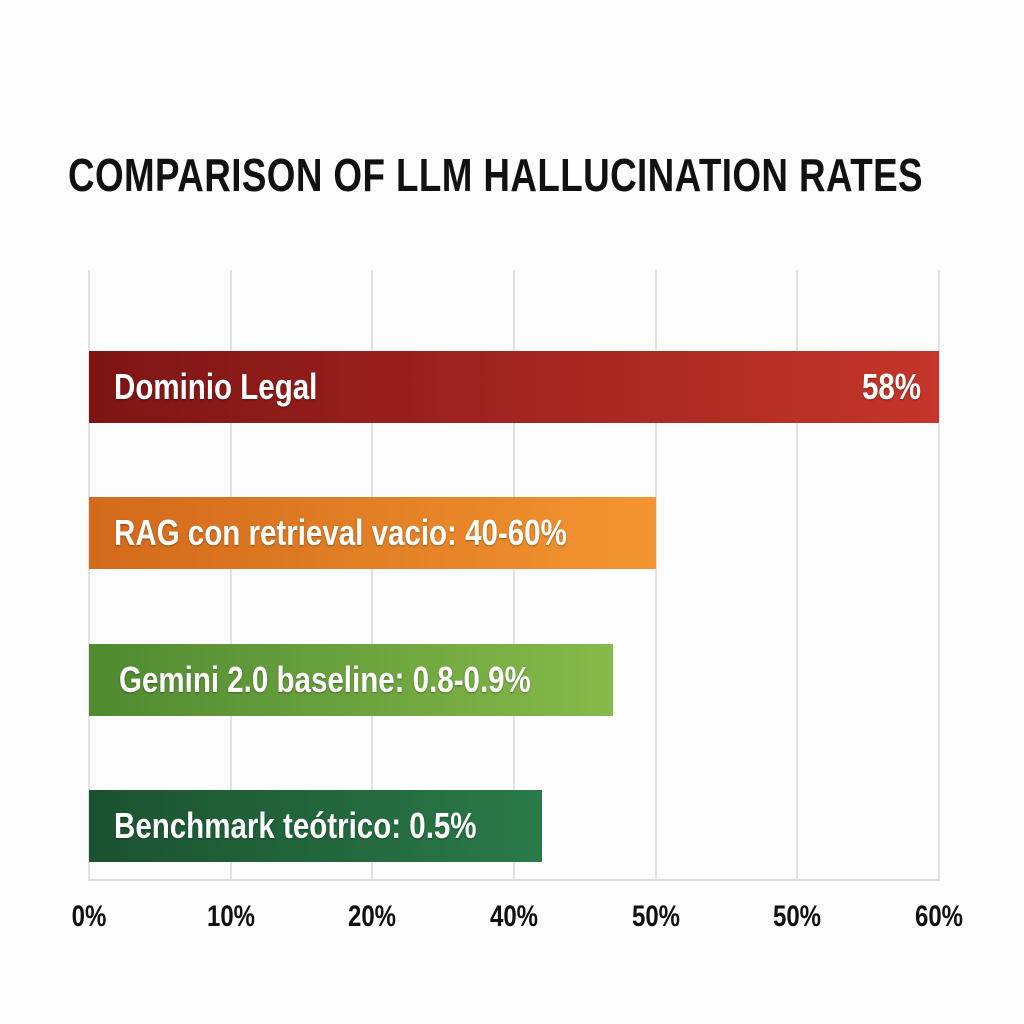 The height and width of the screenshot is (1024, 1024). Describe the element at coordinates (514, 916) in the screenshot. I see `x-tick-label: 40%` at that location.